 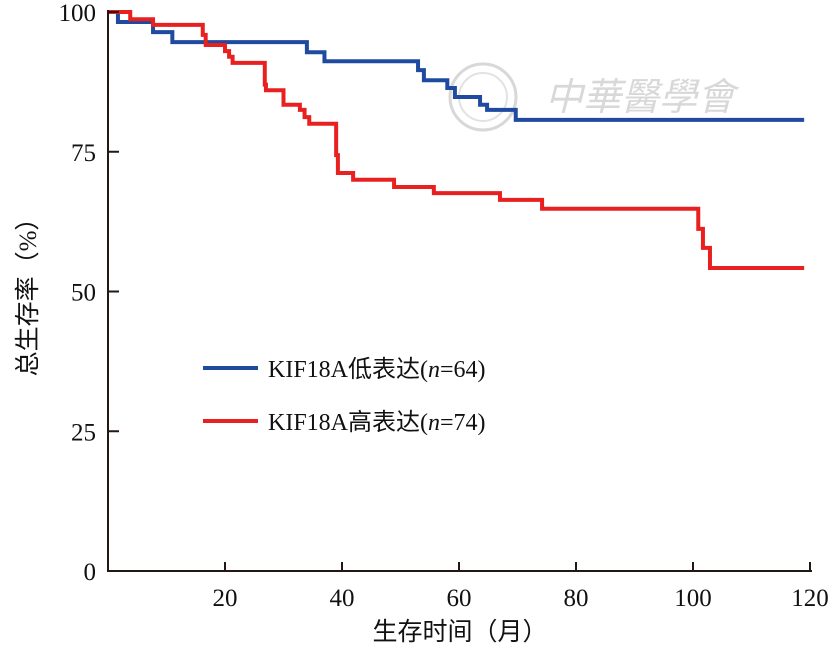 I want to click on y-tick-label: 0, so click(x=90, y=572).